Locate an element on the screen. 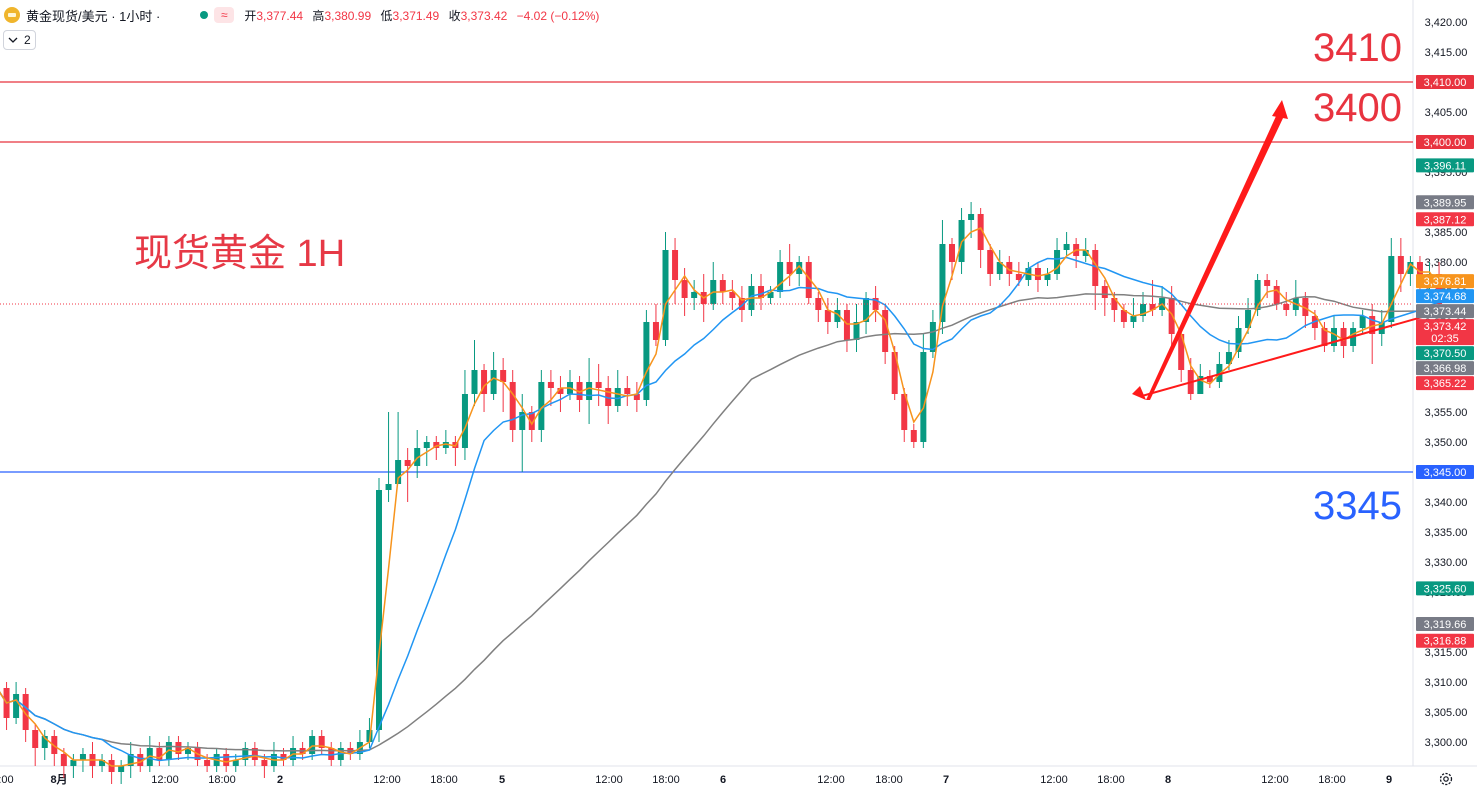  price-tag-label: 3,316.88 is located at coordinates (1445, 642).